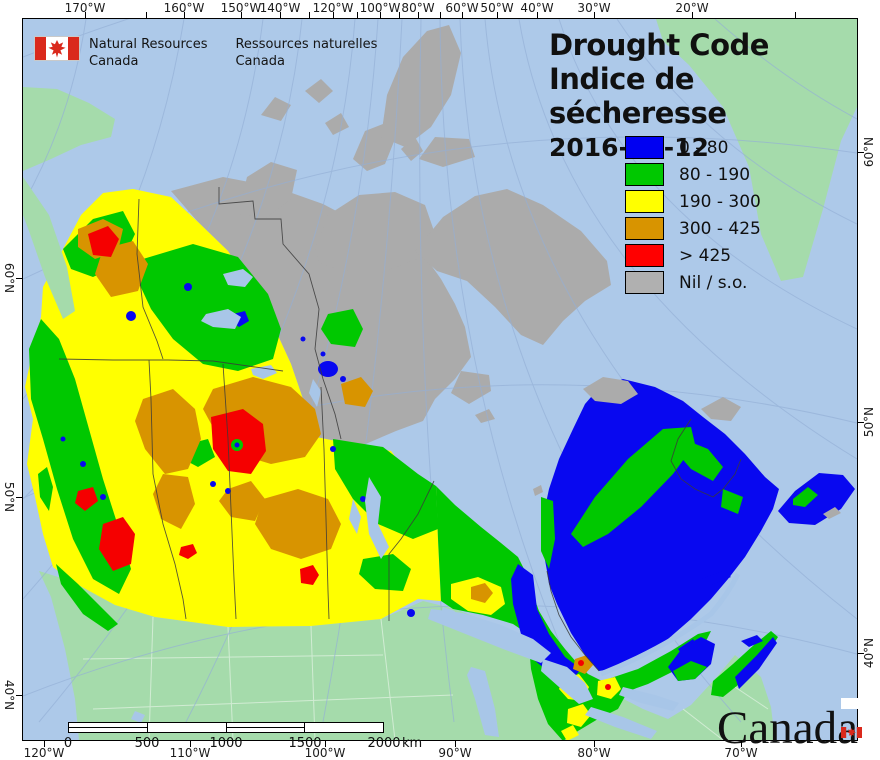 This screenshot has width=880, height=760. What do you see at coordinates (644, 201) in the screenshot?
I see `legend-swatch-yellow` at bounding box center [644, 201].